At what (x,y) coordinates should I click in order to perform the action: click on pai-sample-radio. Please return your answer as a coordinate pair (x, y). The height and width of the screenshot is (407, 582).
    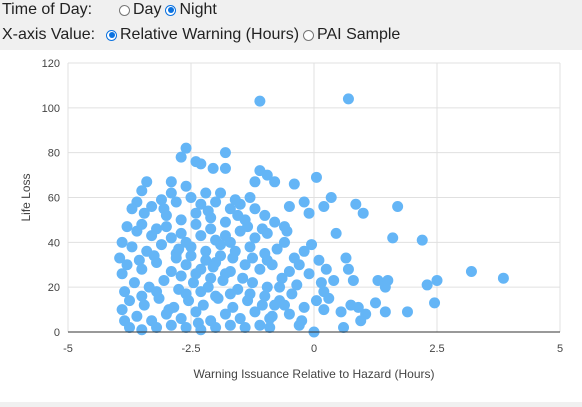
    Looking at the image, I should click on (309, 35).